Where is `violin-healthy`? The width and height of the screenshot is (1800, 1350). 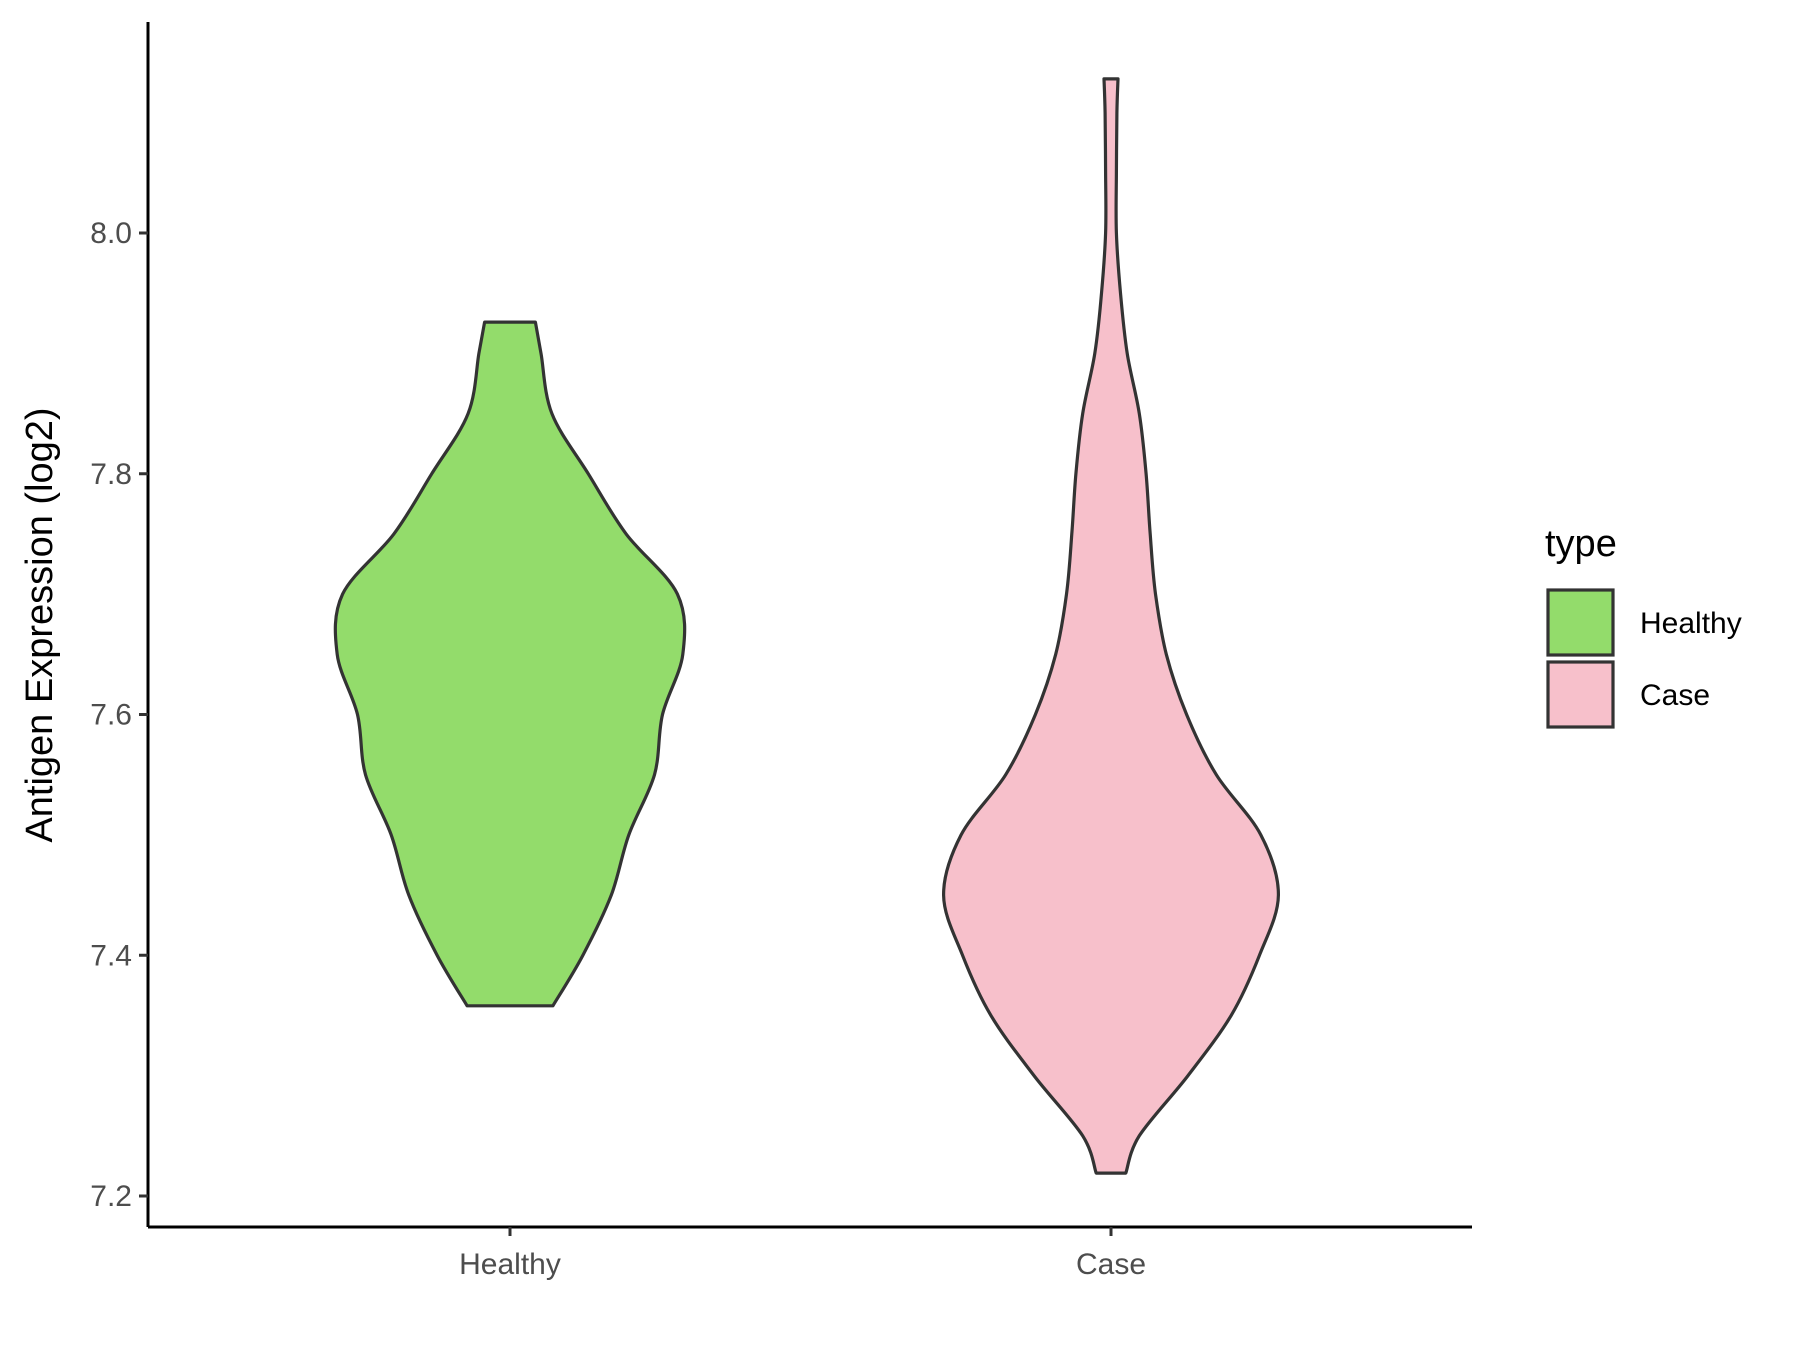 violin-healthy is located at coordinates (510, 664).